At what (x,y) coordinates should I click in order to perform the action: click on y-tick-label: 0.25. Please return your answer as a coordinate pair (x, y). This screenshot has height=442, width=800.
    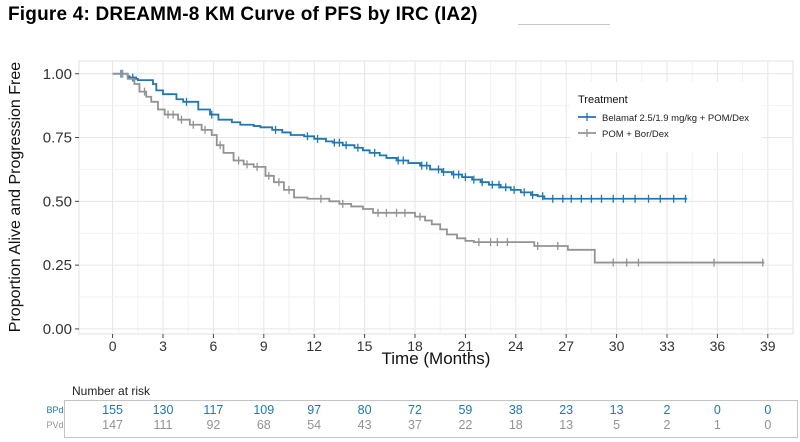
    Looking at the image, I should click on (57, 265).